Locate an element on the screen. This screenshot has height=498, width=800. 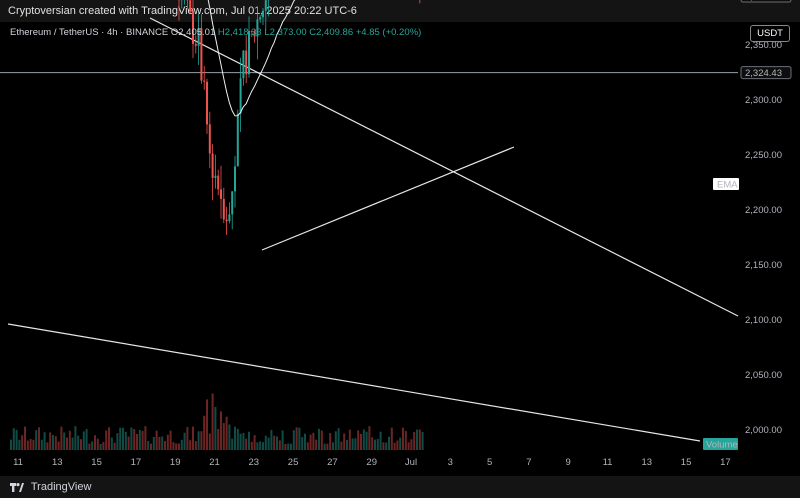
x-tick-label: 3 is located at coordinates (450, 462).